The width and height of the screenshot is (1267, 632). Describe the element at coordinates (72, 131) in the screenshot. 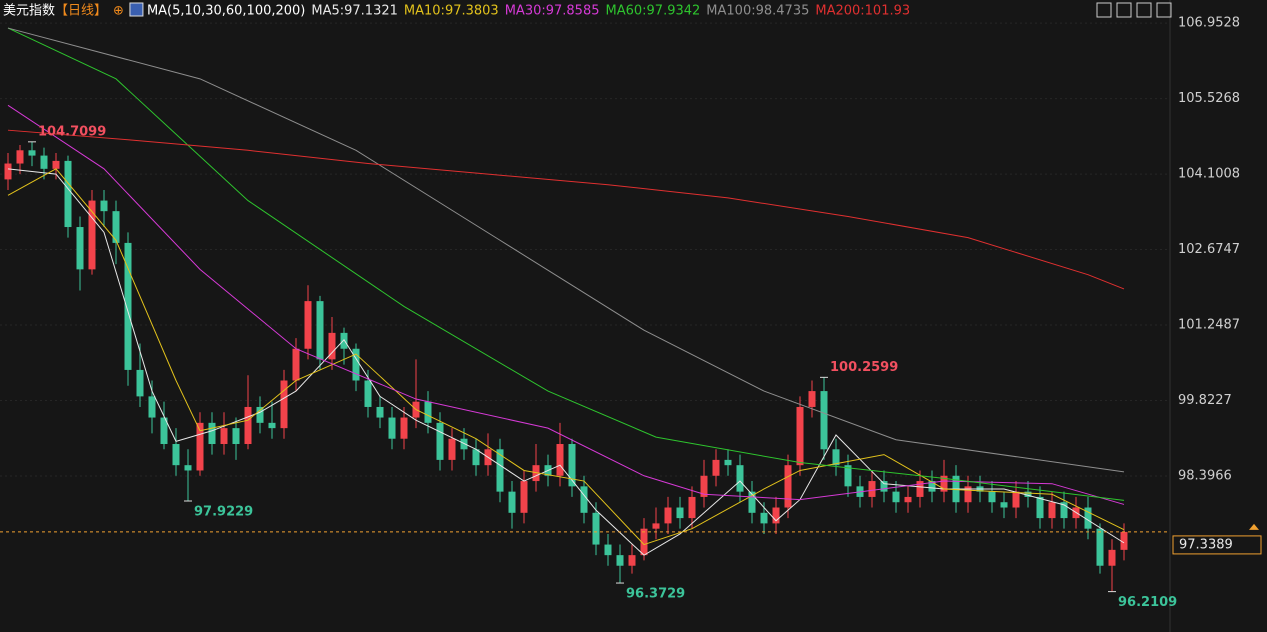

I see `annotation: 104.7099` at that location.